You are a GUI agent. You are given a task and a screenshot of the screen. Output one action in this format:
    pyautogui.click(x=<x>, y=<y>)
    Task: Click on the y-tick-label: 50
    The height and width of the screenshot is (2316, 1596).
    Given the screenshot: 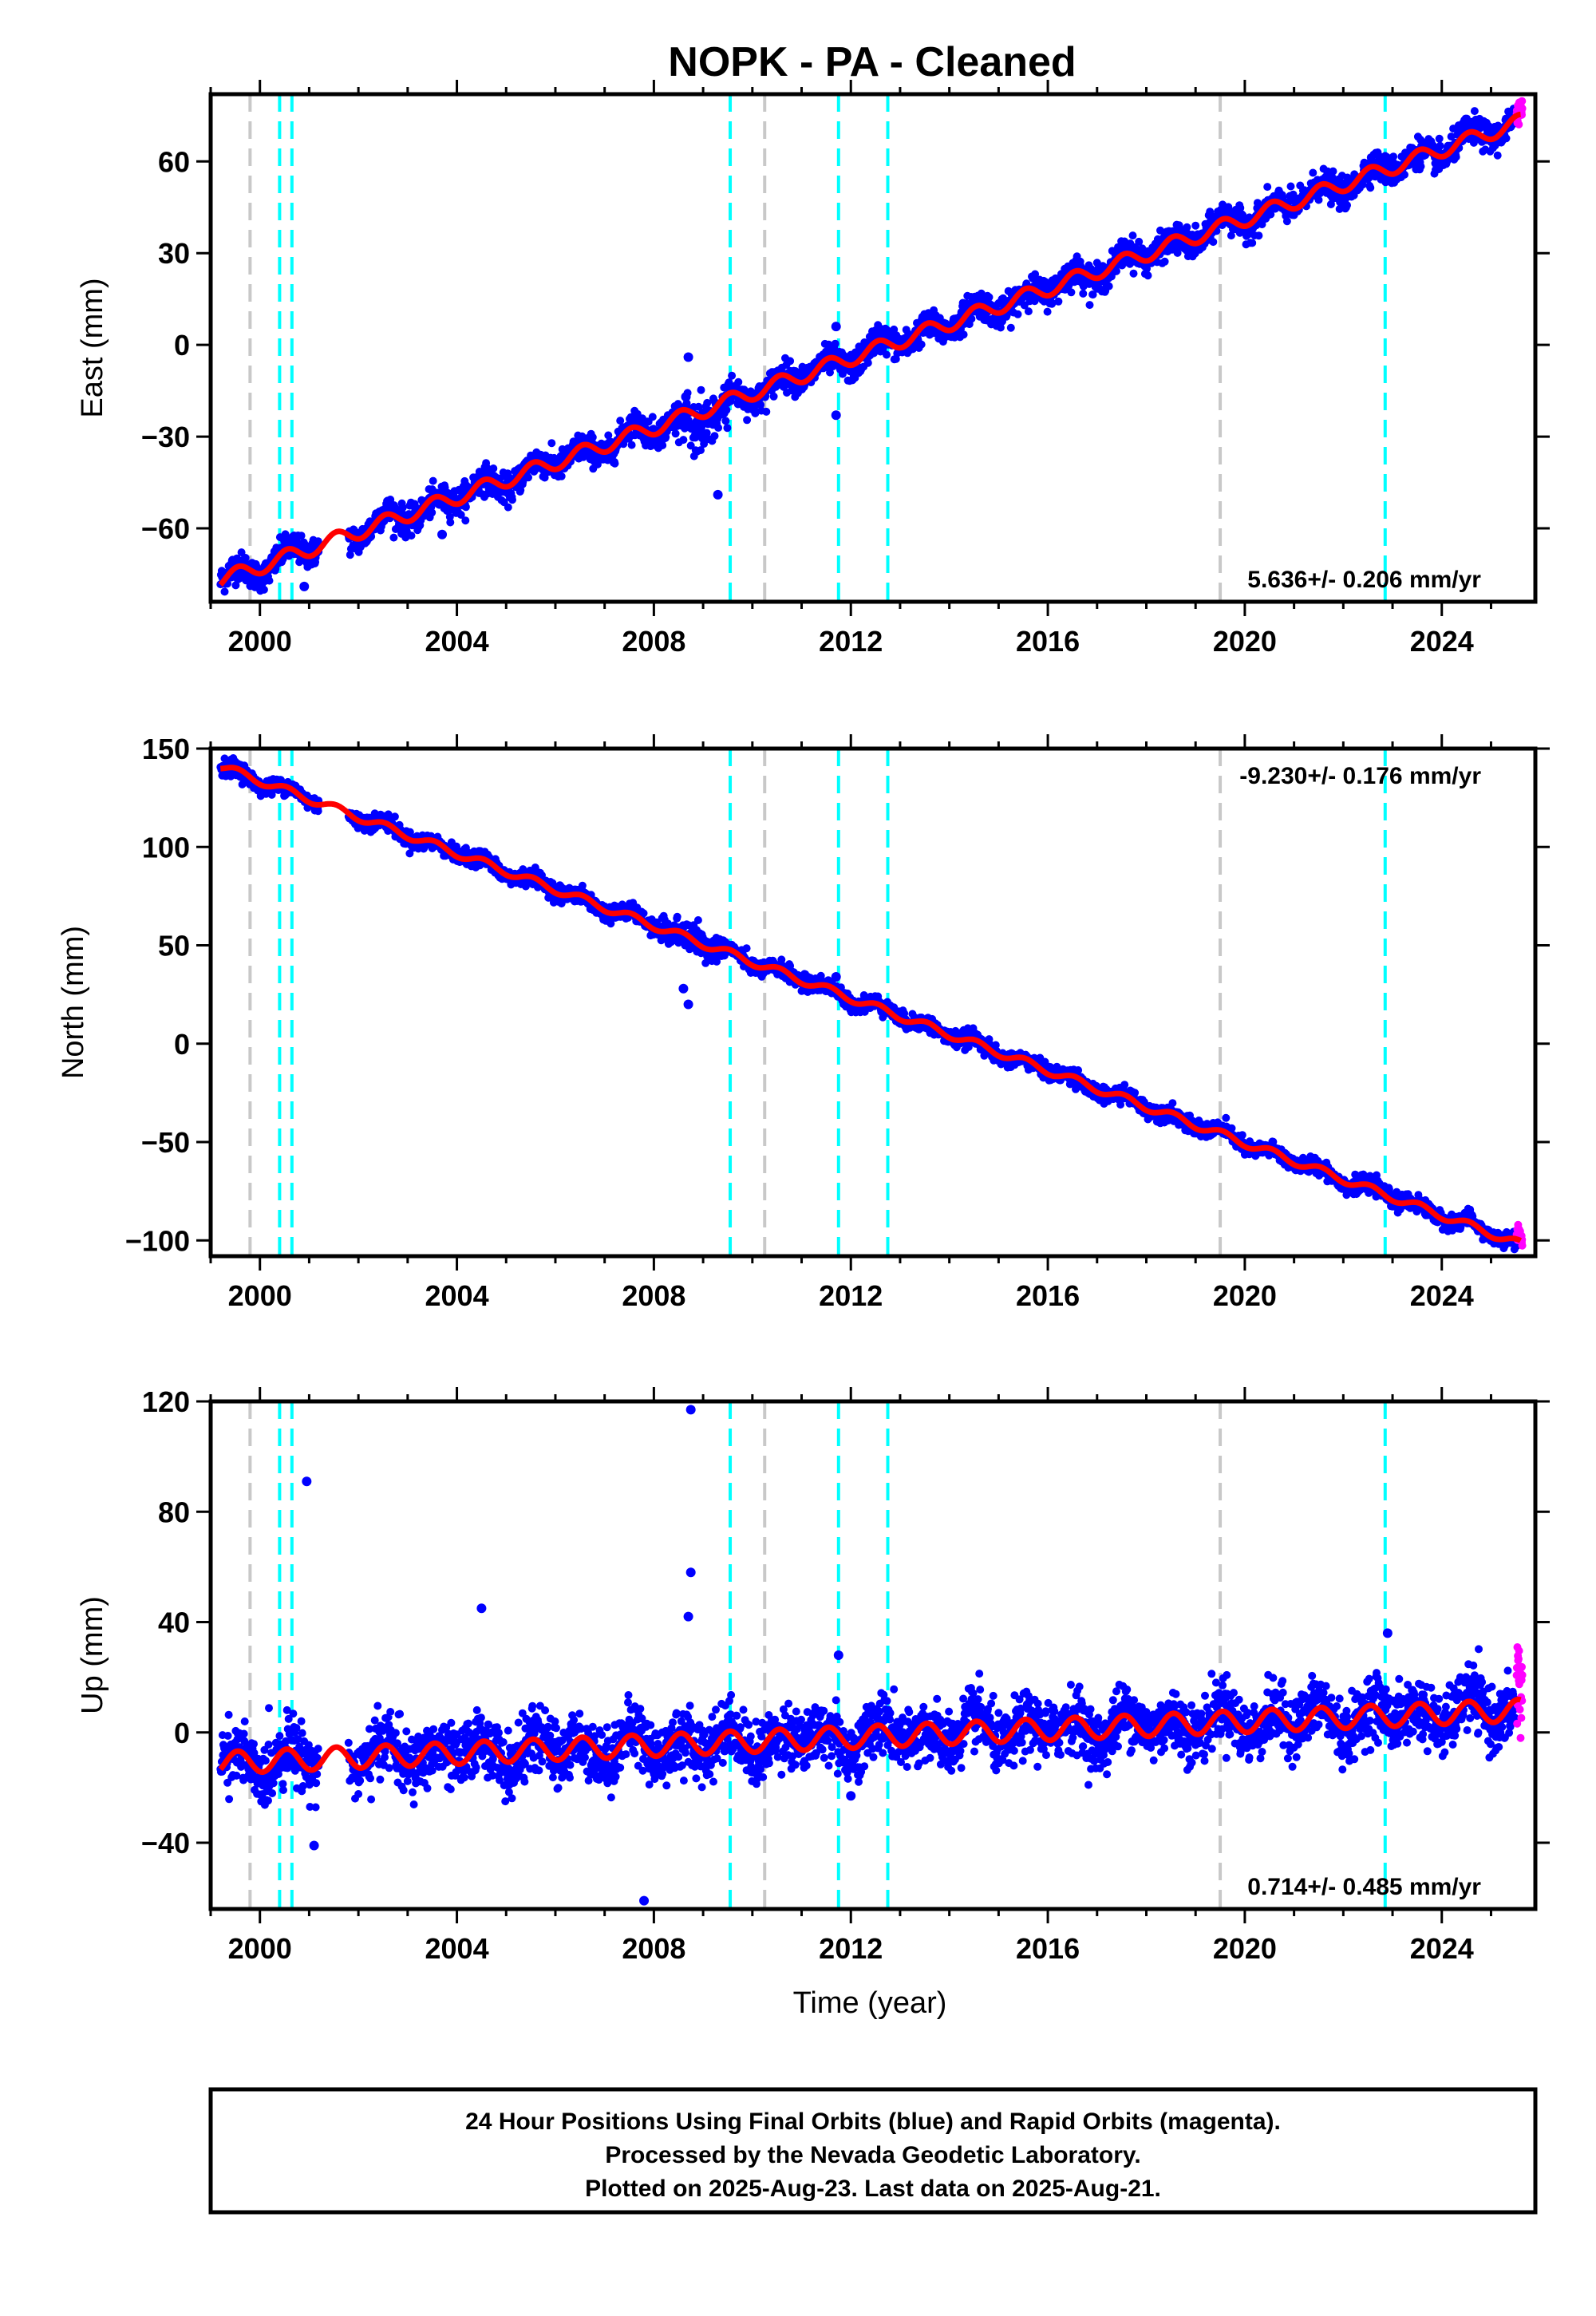 What is the action you would take?
    pyautogui.click(x=174, y=946)
    